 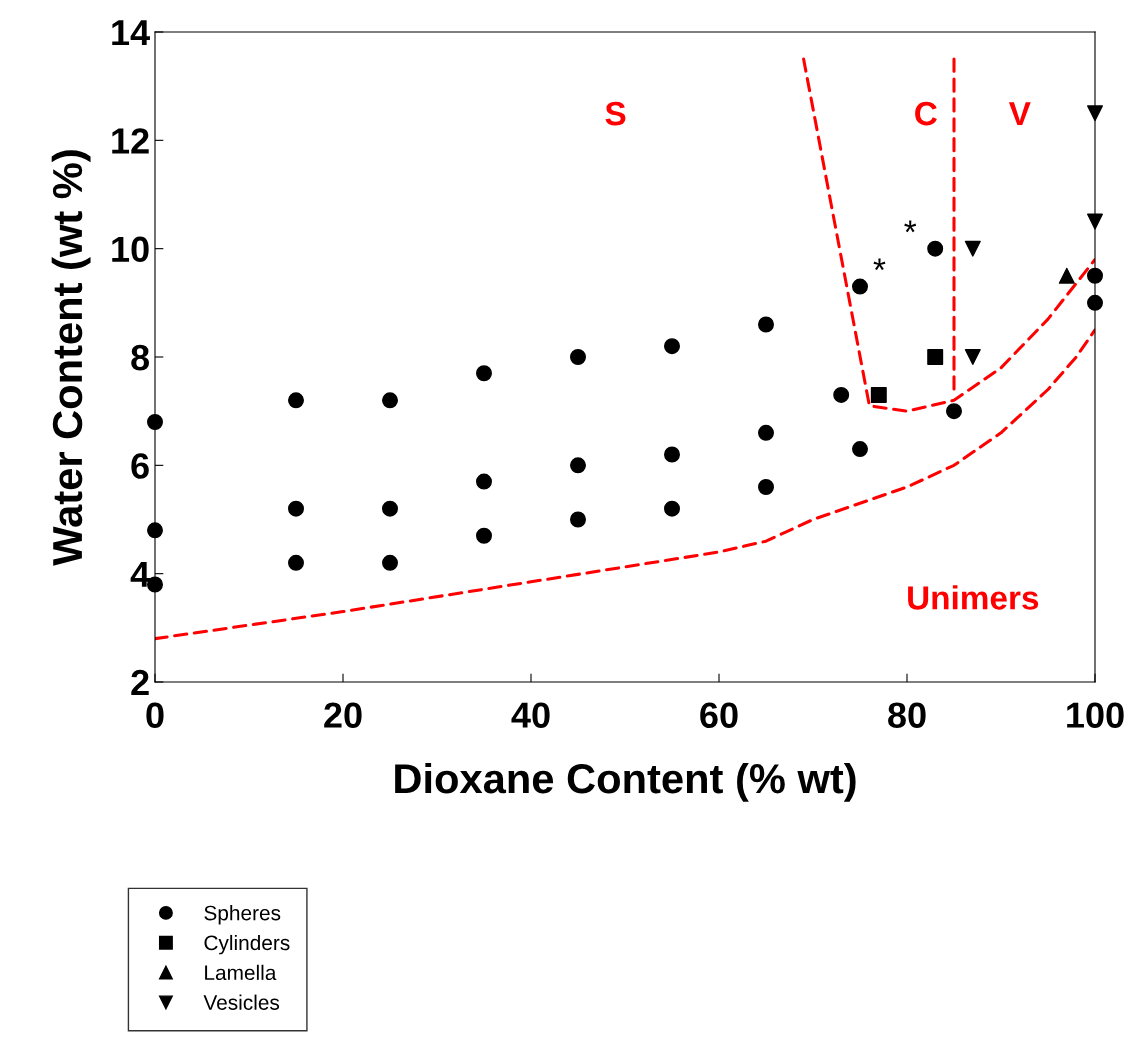 I want to click on x-tick-label: 0, so click(x=155, y=715).